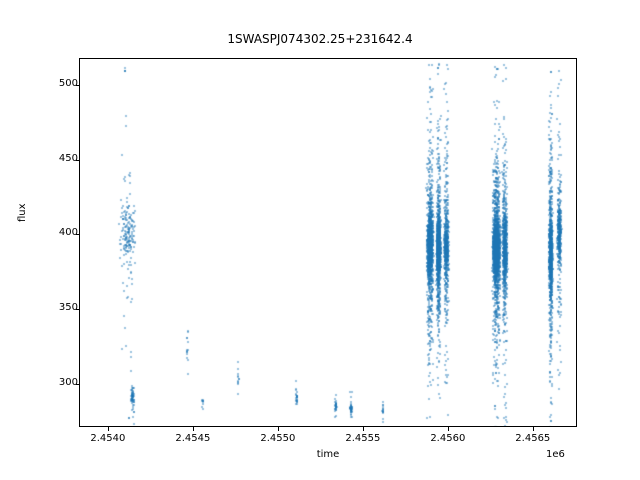 The height and width of the screenshot is (480, 640). I want to click on y-tick-label: 350, so click(68, 307).